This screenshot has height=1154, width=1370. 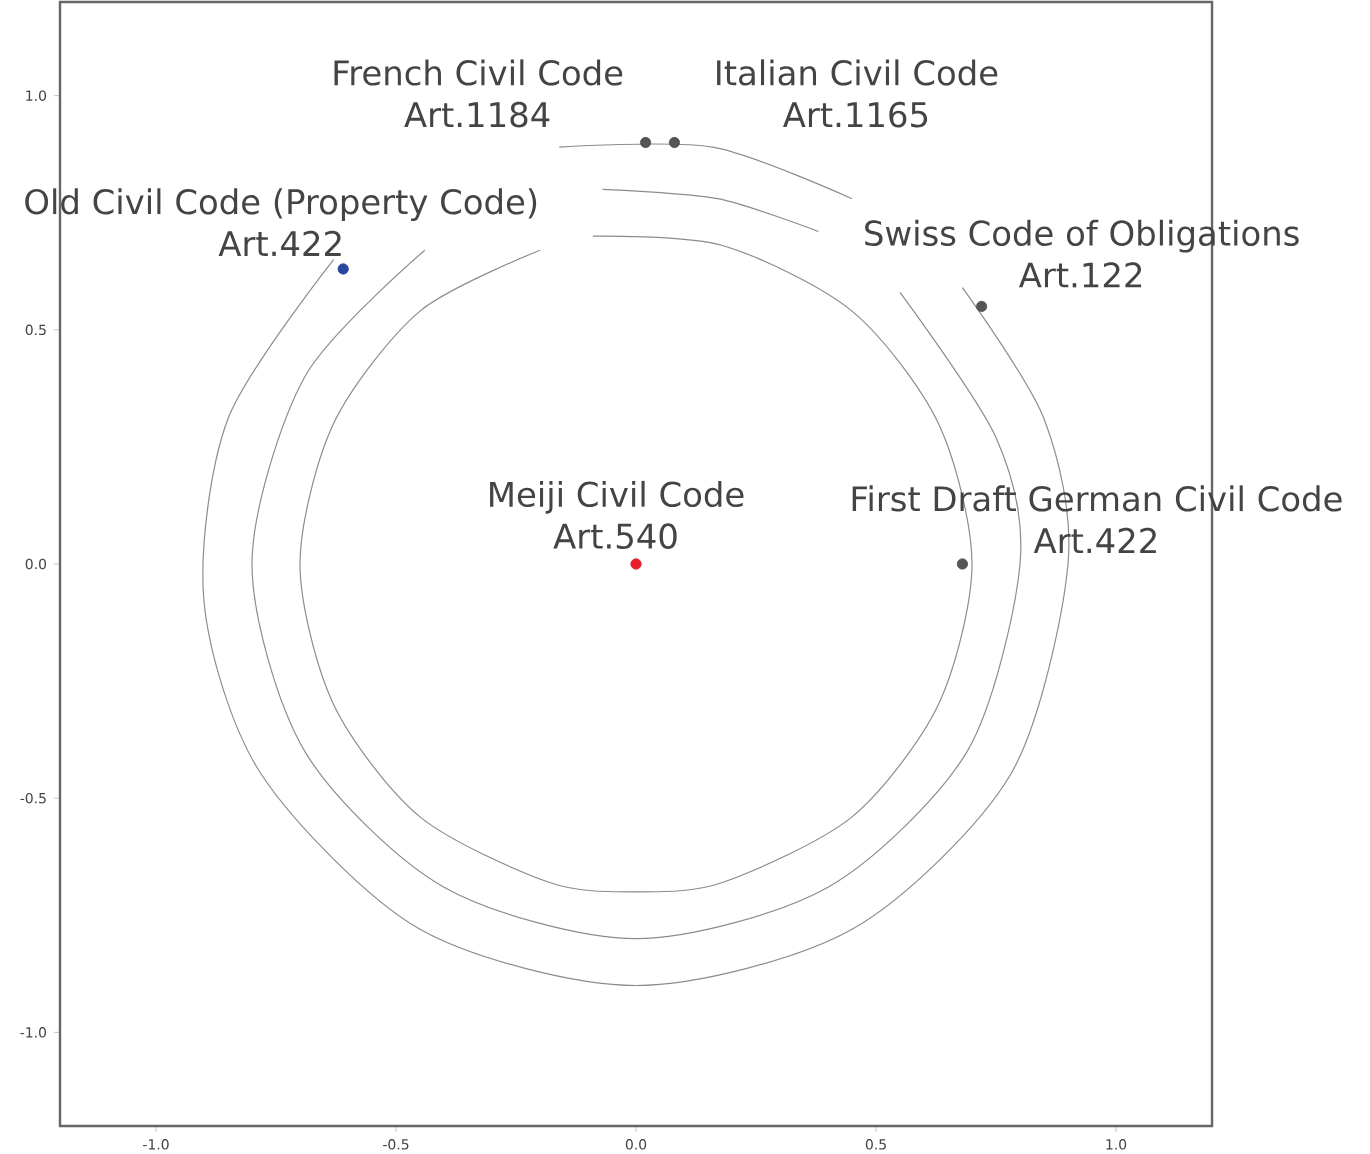 What do you see at coordinates (855, 114) in the screenshot?
I see `annotation: Art.1165` at bounding box center [855, 114].